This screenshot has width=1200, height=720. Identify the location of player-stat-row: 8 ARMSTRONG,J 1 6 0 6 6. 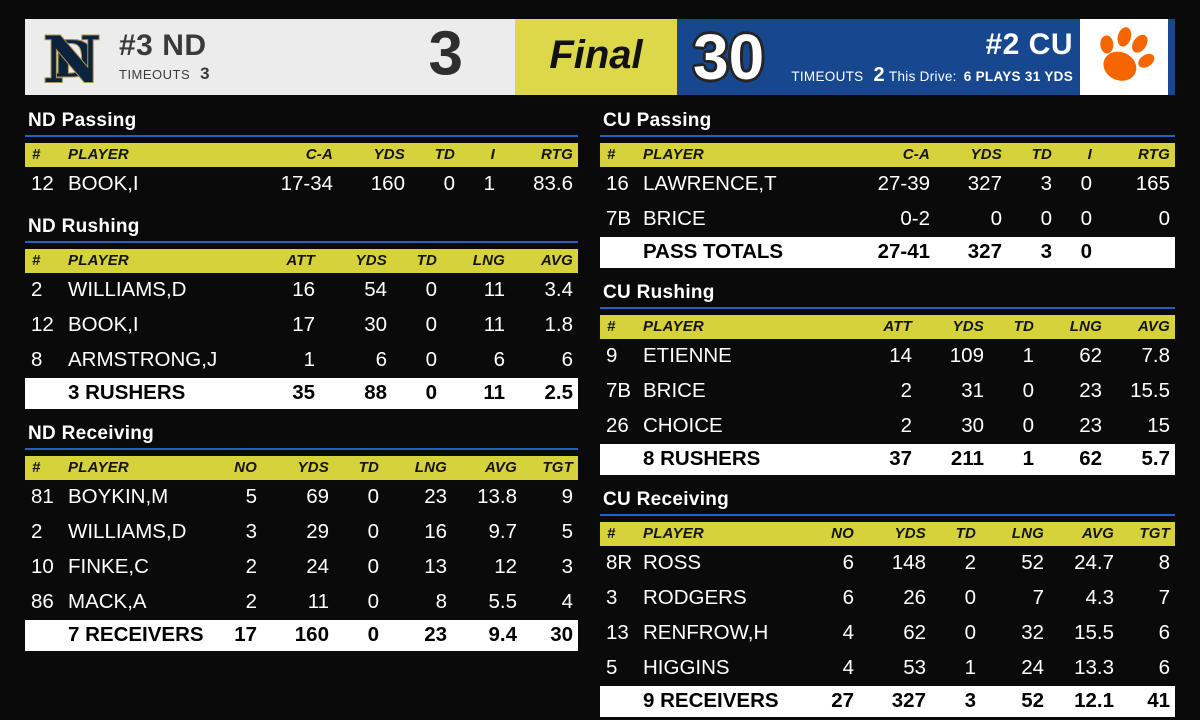
(301, 360).